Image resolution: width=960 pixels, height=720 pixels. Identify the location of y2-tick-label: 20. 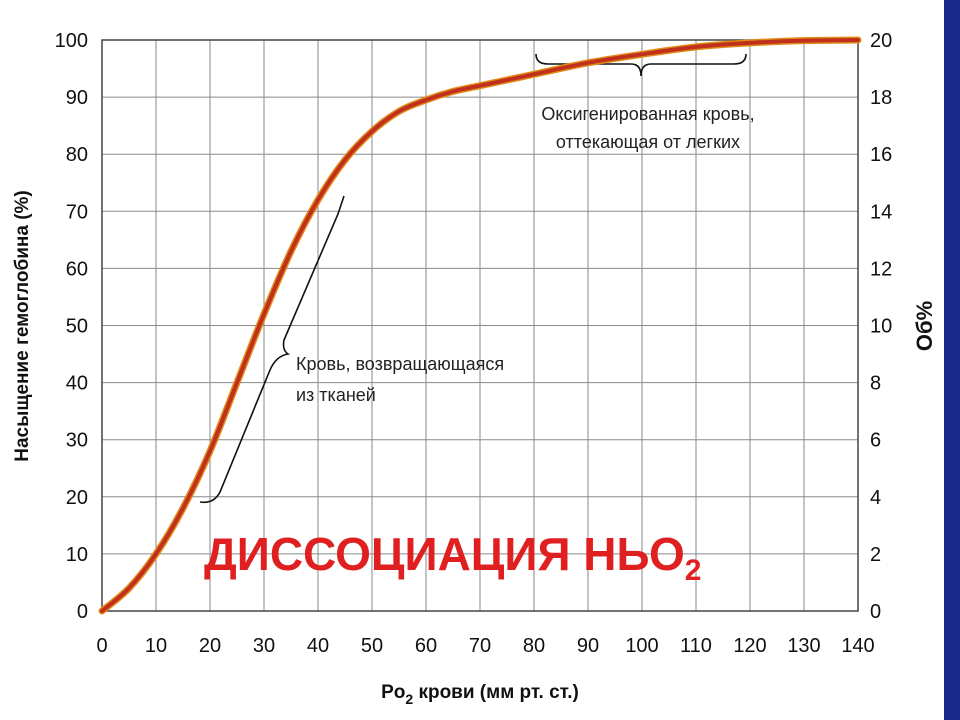
(881, 41).